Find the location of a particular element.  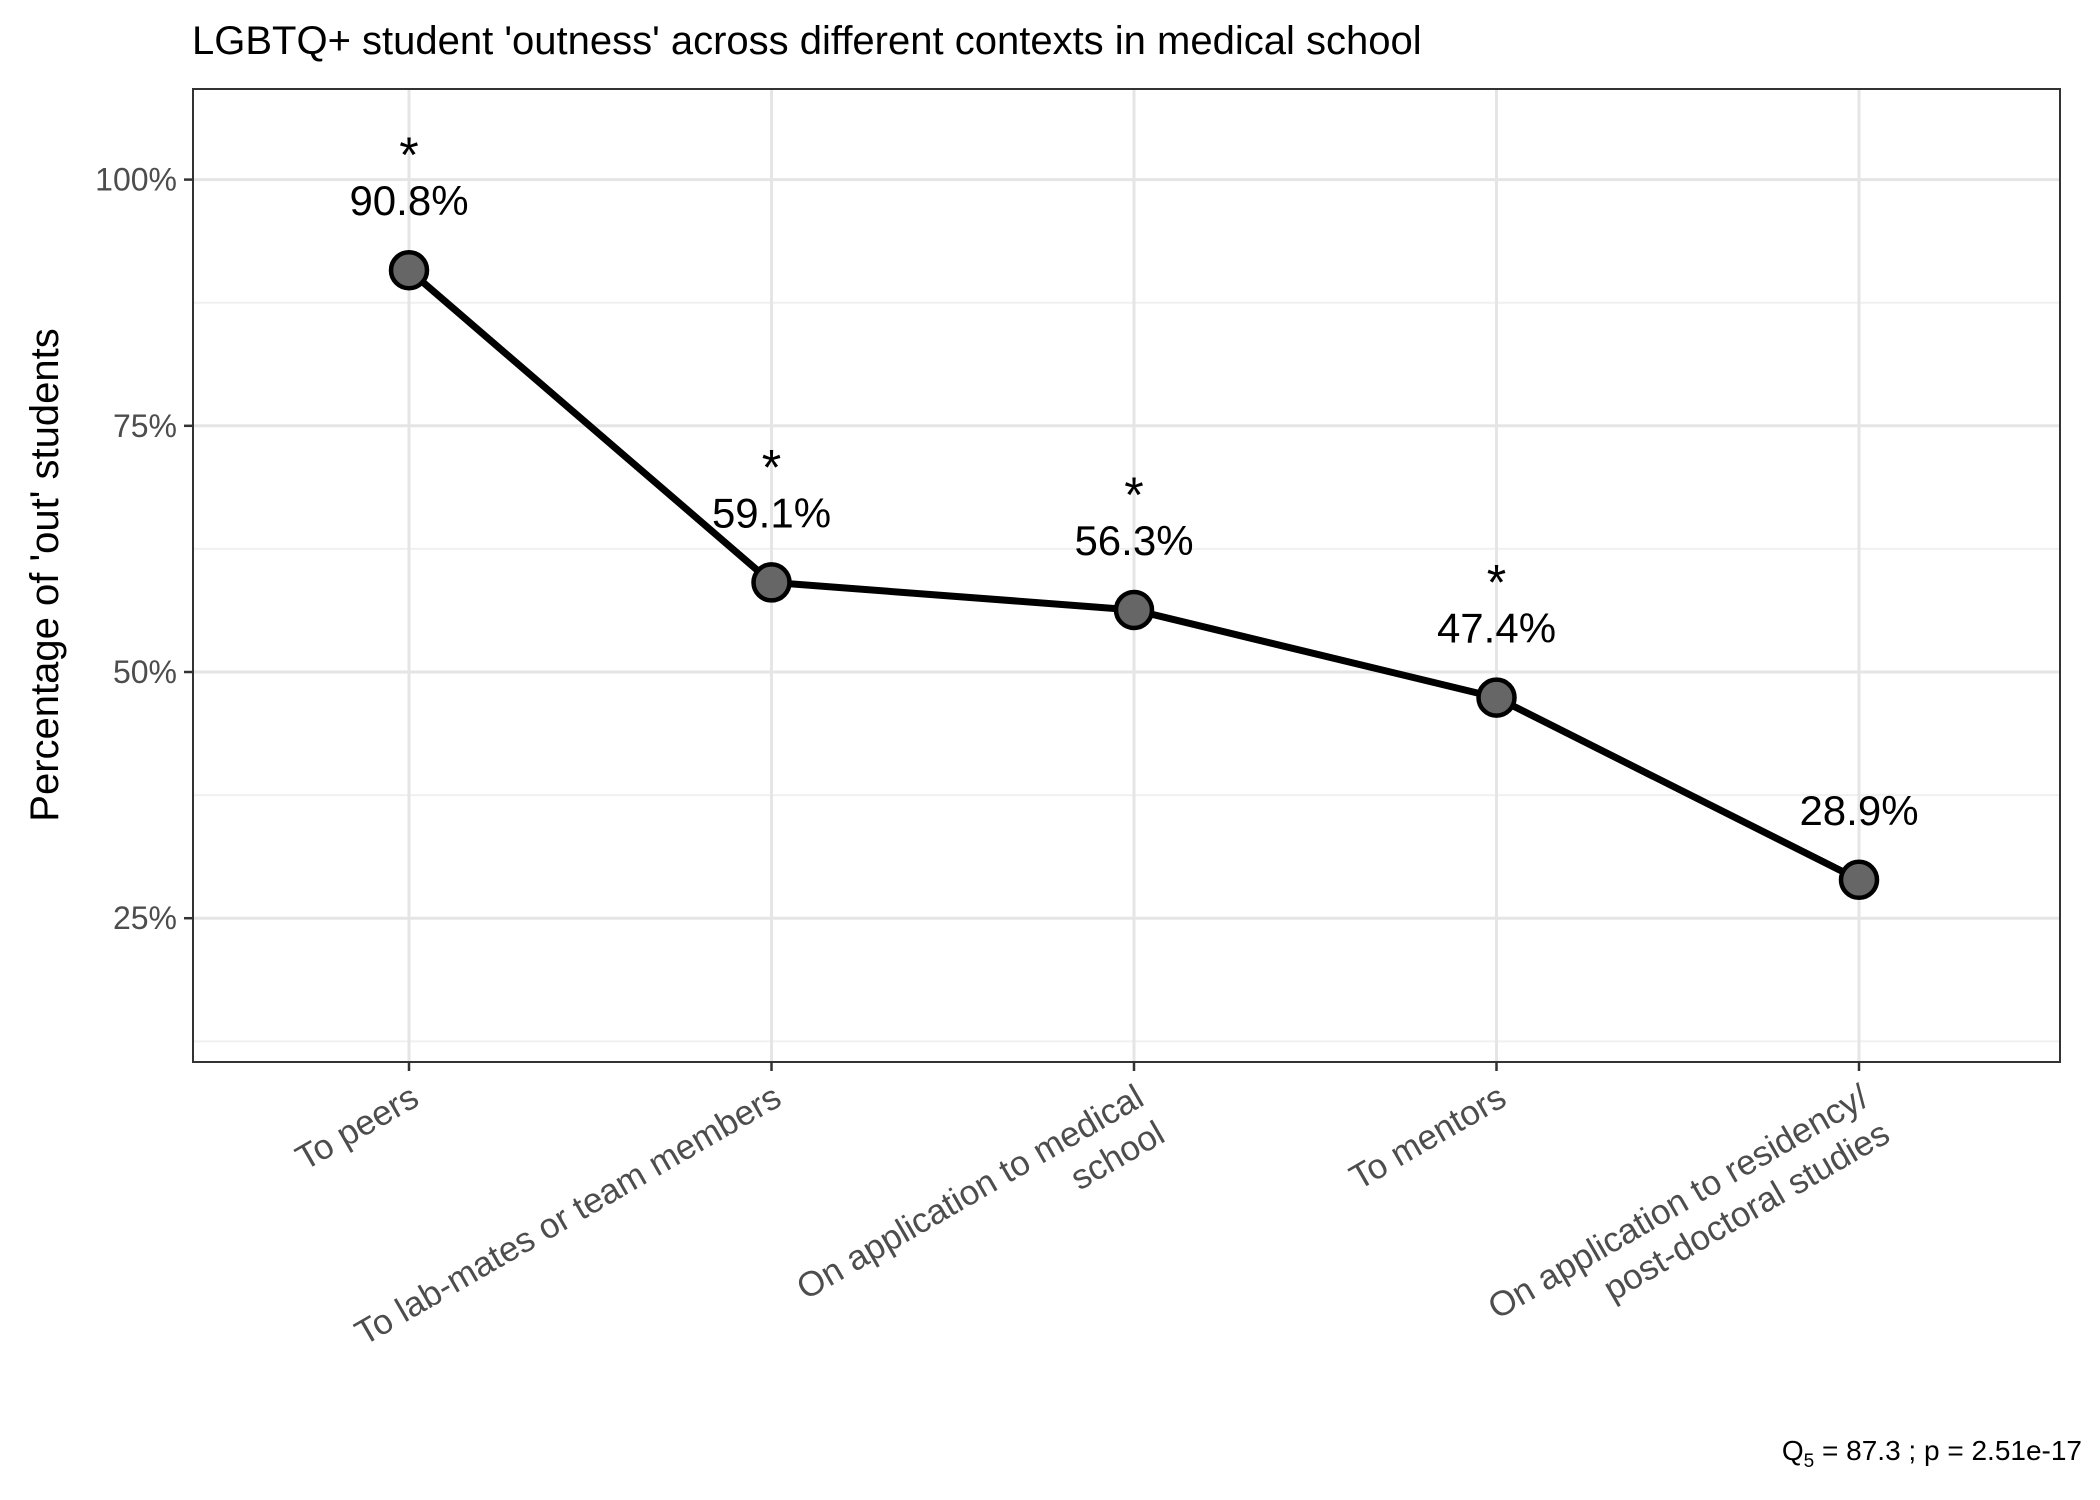

stat-annotation: Q5 = 87.3 ; p = 2.51e-17 is located at coordinates (1932, 1453).